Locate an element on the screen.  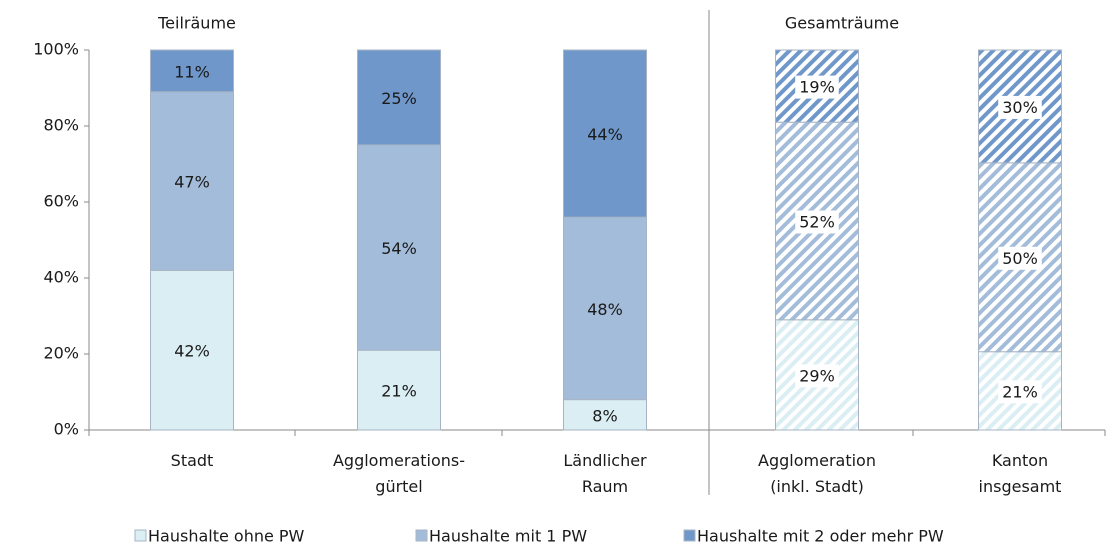
data-label: 50% is located at coordinates (1020, 258).